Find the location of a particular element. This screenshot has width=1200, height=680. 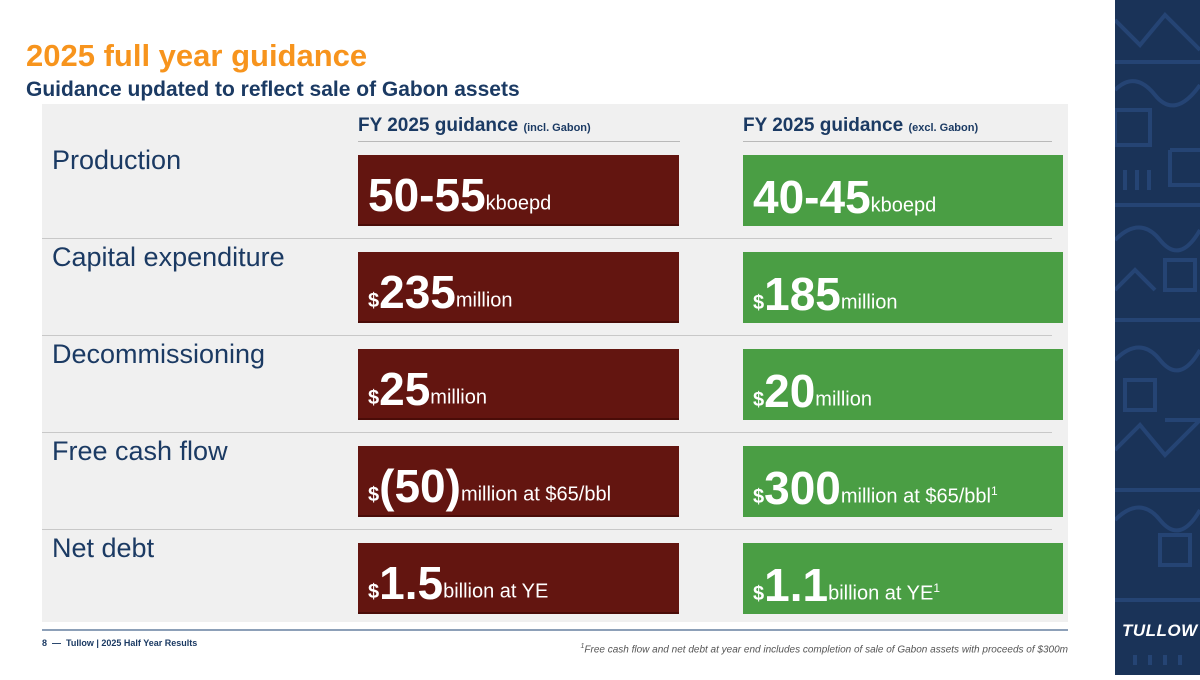

value: 185 is located at coordinates (802, 294).